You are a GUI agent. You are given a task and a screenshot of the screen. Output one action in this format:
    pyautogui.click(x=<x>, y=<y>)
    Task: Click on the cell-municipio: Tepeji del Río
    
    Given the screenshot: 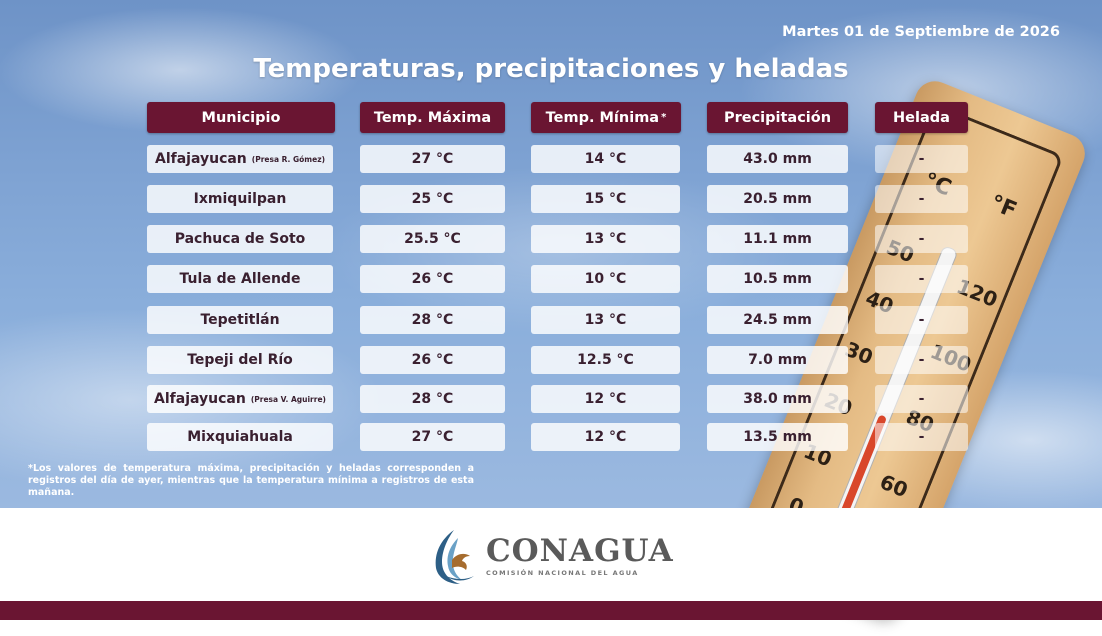 What is the action you would take?
    pyautogui.click(x=240, y=360)
    